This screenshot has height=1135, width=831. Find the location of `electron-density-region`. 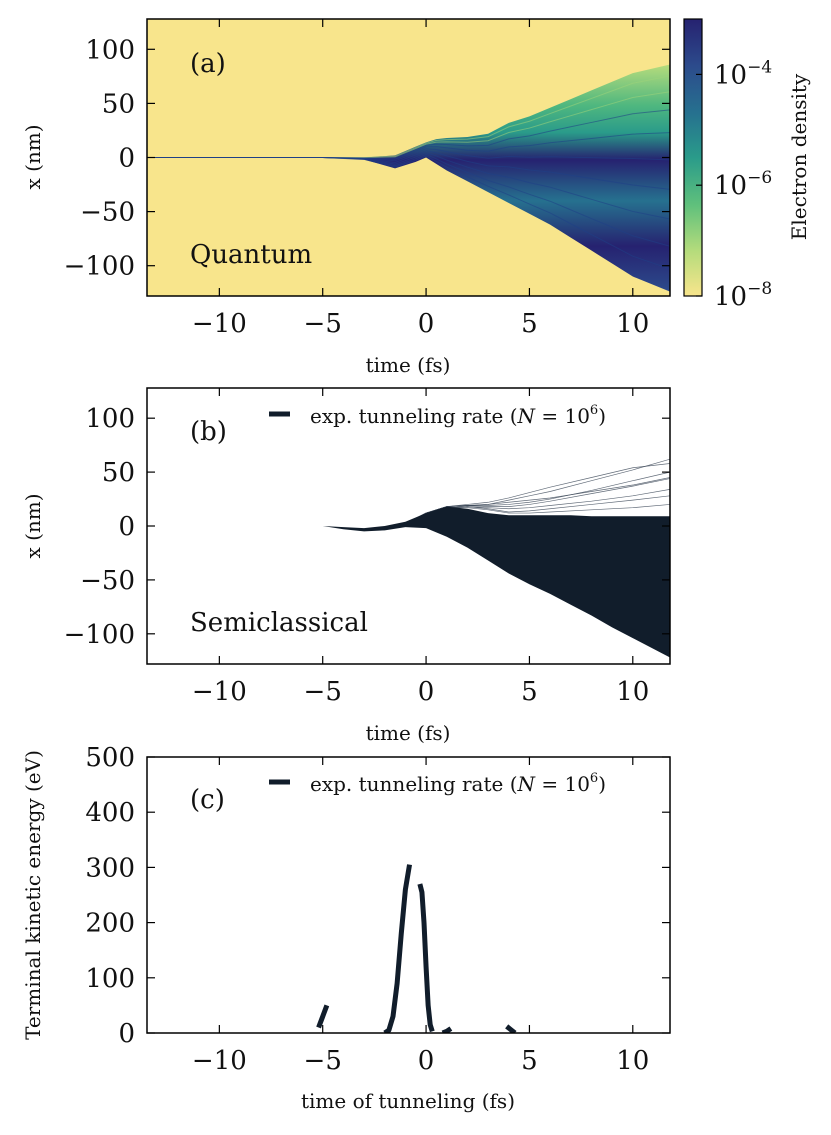

electron-density-region is located at coordinates (408, 178).